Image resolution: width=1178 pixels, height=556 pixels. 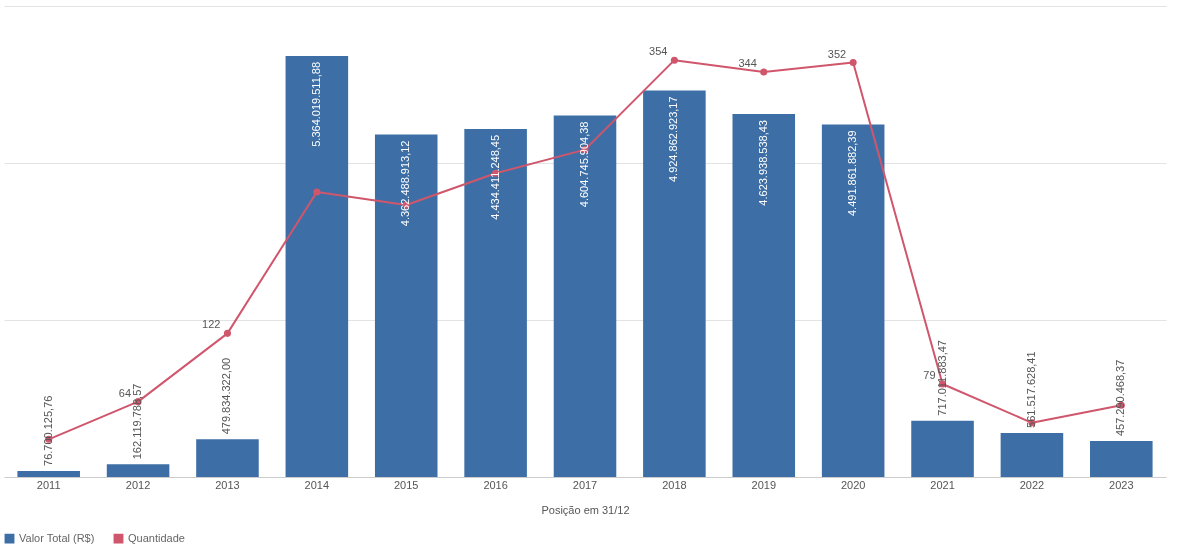 I want to click on data-label: 122, so click(x=211, y=324).